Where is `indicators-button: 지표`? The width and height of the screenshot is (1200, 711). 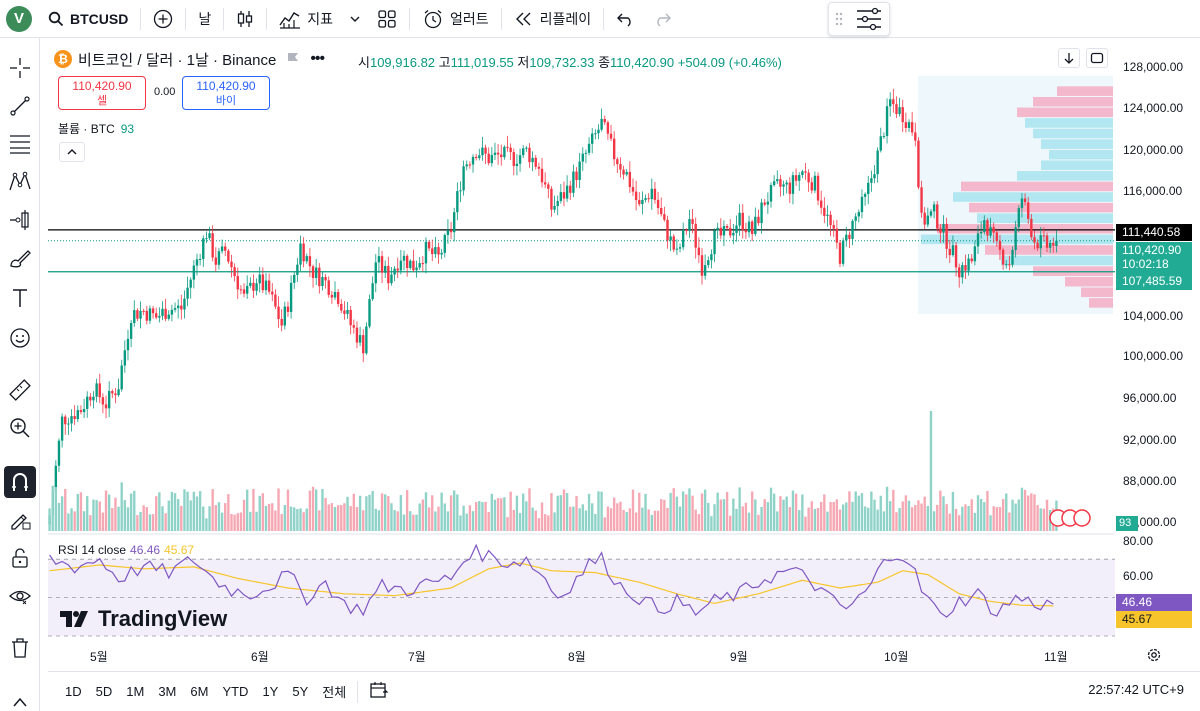
indicators-button: 지표 is located at coordinates (306, 19).